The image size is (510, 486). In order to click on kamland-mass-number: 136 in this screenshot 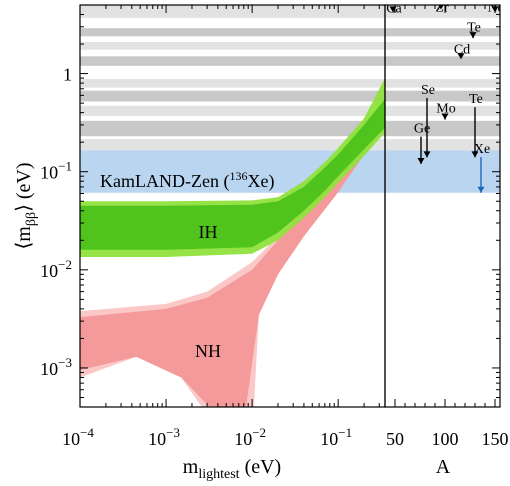, I will do `click(238, 176)`.